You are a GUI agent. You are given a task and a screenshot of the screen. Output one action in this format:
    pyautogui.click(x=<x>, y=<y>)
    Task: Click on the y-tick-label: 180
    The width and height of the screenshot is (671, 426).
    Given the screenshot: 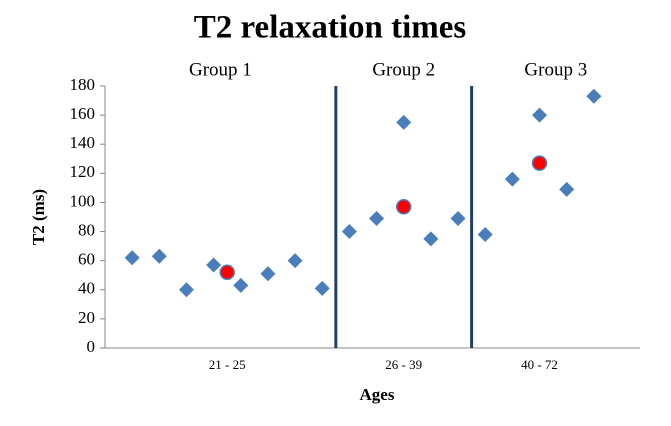 What is the action you would take?
    pyautogui.click(x=83, y=84)
    